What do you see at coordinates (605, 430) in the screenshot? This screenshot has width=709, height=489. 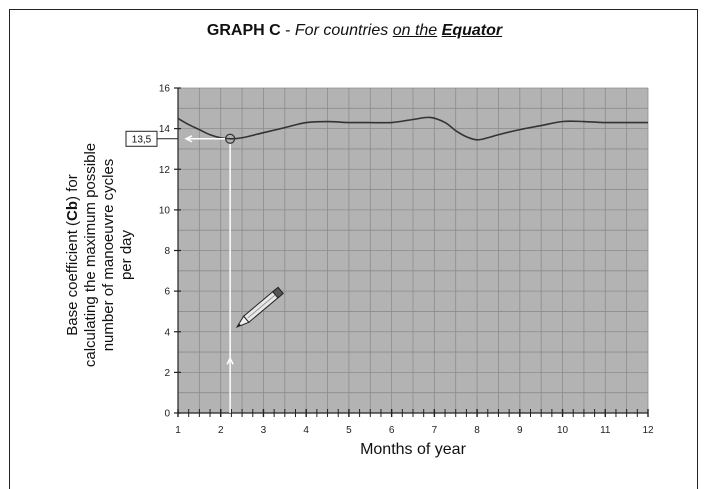 I see `x-tick-label: 11` at bounding box center [605, 430].